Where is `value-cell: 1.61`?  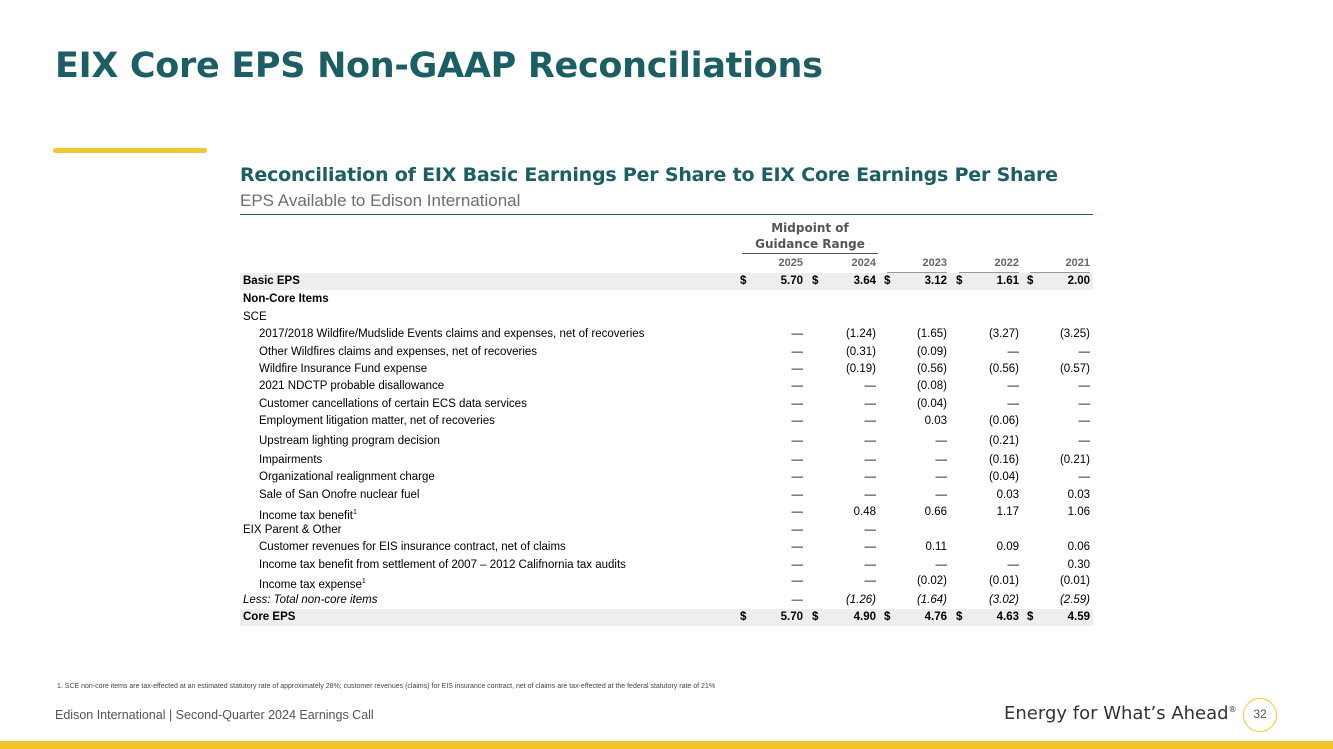
value-cell: 1.61 is located at coordinates (1007, 281).